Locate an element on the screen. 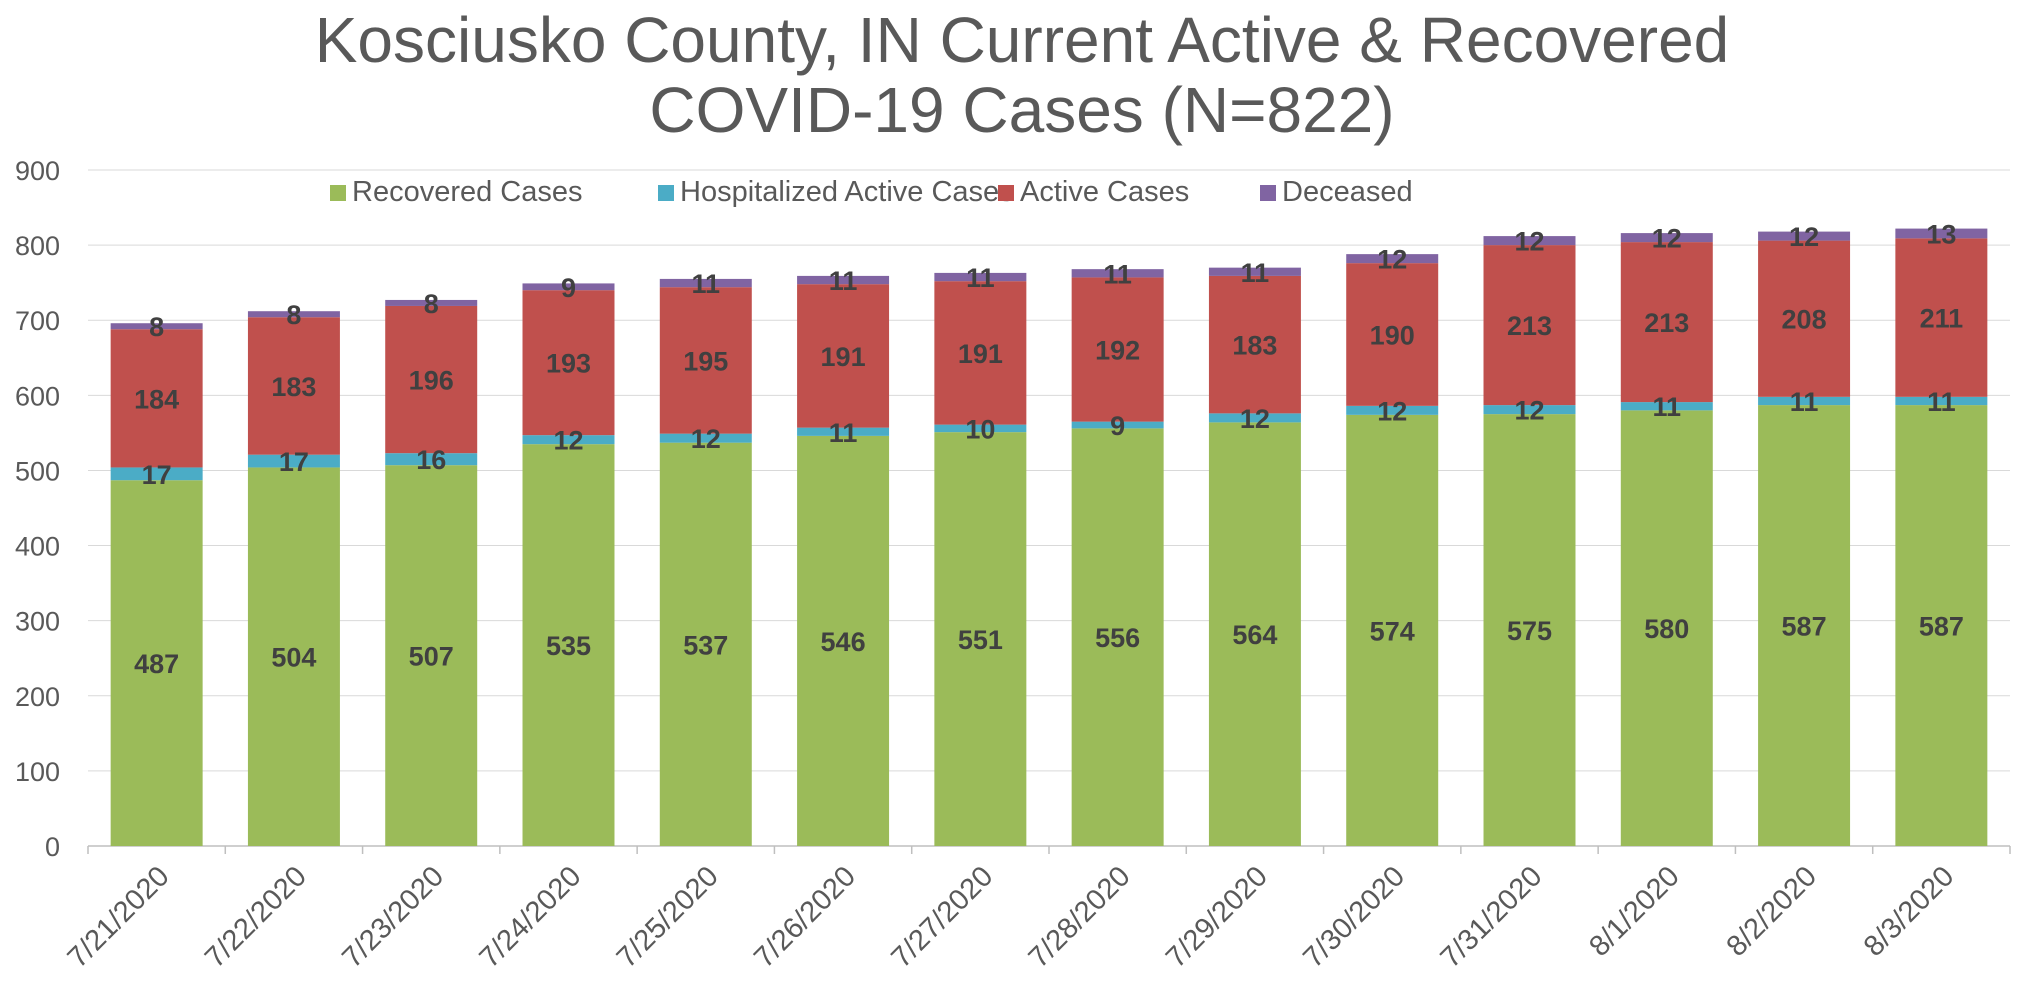  data-label: 196 is located at coordinates (431, 381).